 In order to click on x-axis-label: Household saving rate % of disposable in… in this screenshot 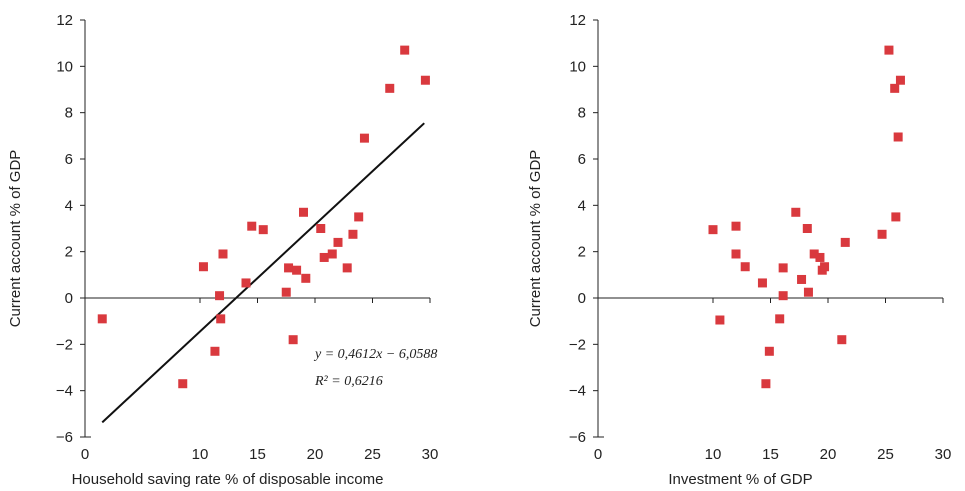, I will do `click(228, 479)`.